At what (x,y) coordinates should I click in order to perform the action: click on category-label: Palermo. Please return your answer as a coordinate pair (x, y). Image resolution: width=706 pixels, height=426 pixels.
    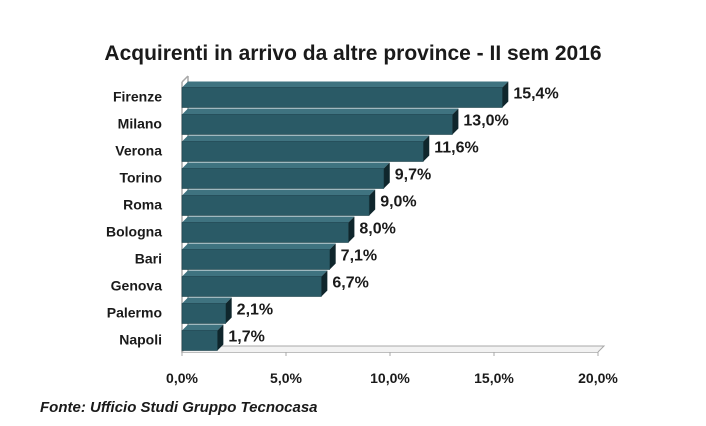
    Looking at the image, I should click on (134, 313).